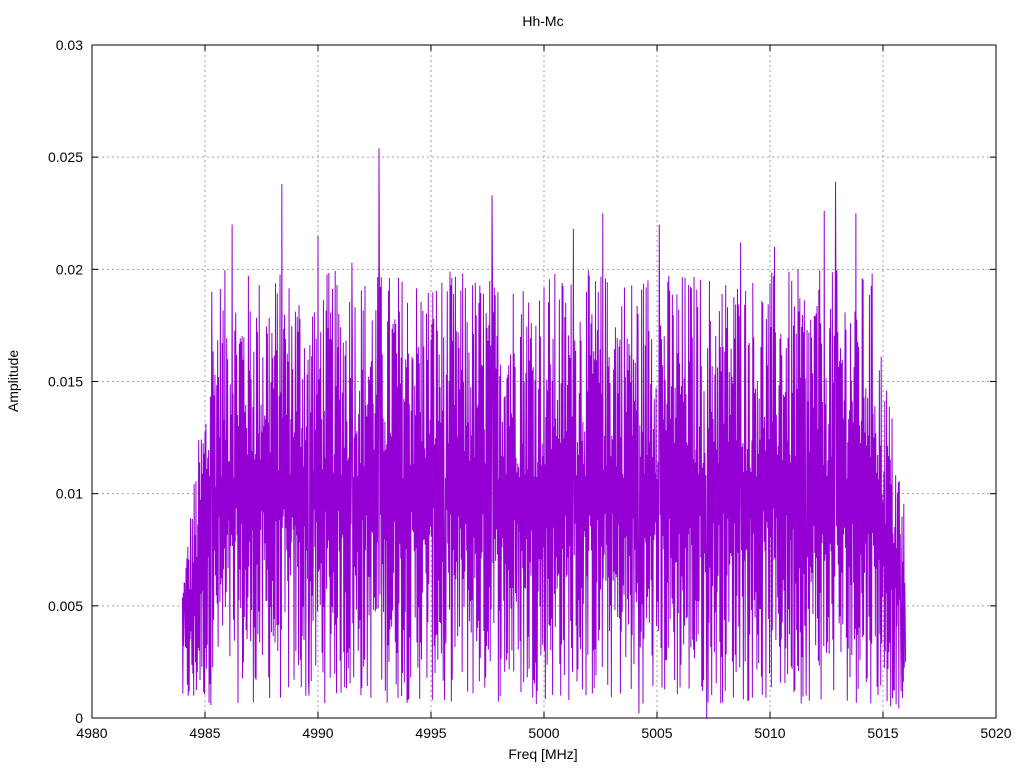  I want to click on y-tick-label: 0.03, so click(69, 45).